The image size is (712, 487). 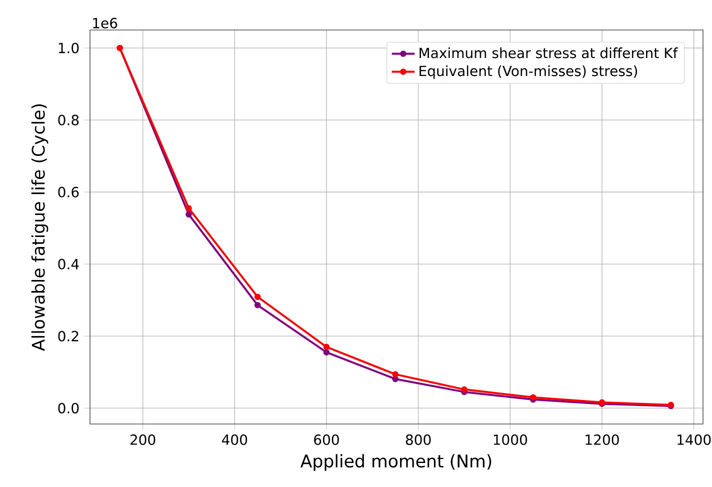 What do you see at coordinates (39, 227) in the screenshot?
I see `y-axis-title: Allowable fatigue life (Cycle)` at bounding box center [39, 227].